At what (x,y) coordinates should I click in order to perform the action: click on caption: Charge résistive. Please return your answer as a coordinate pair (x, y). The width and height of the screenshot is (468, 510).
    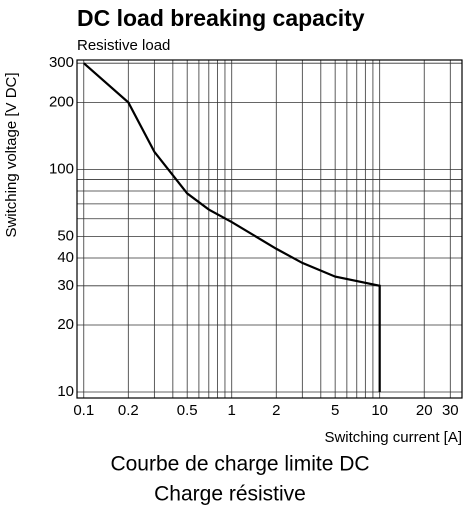
    Looking at the image, I should click on (230, 494).